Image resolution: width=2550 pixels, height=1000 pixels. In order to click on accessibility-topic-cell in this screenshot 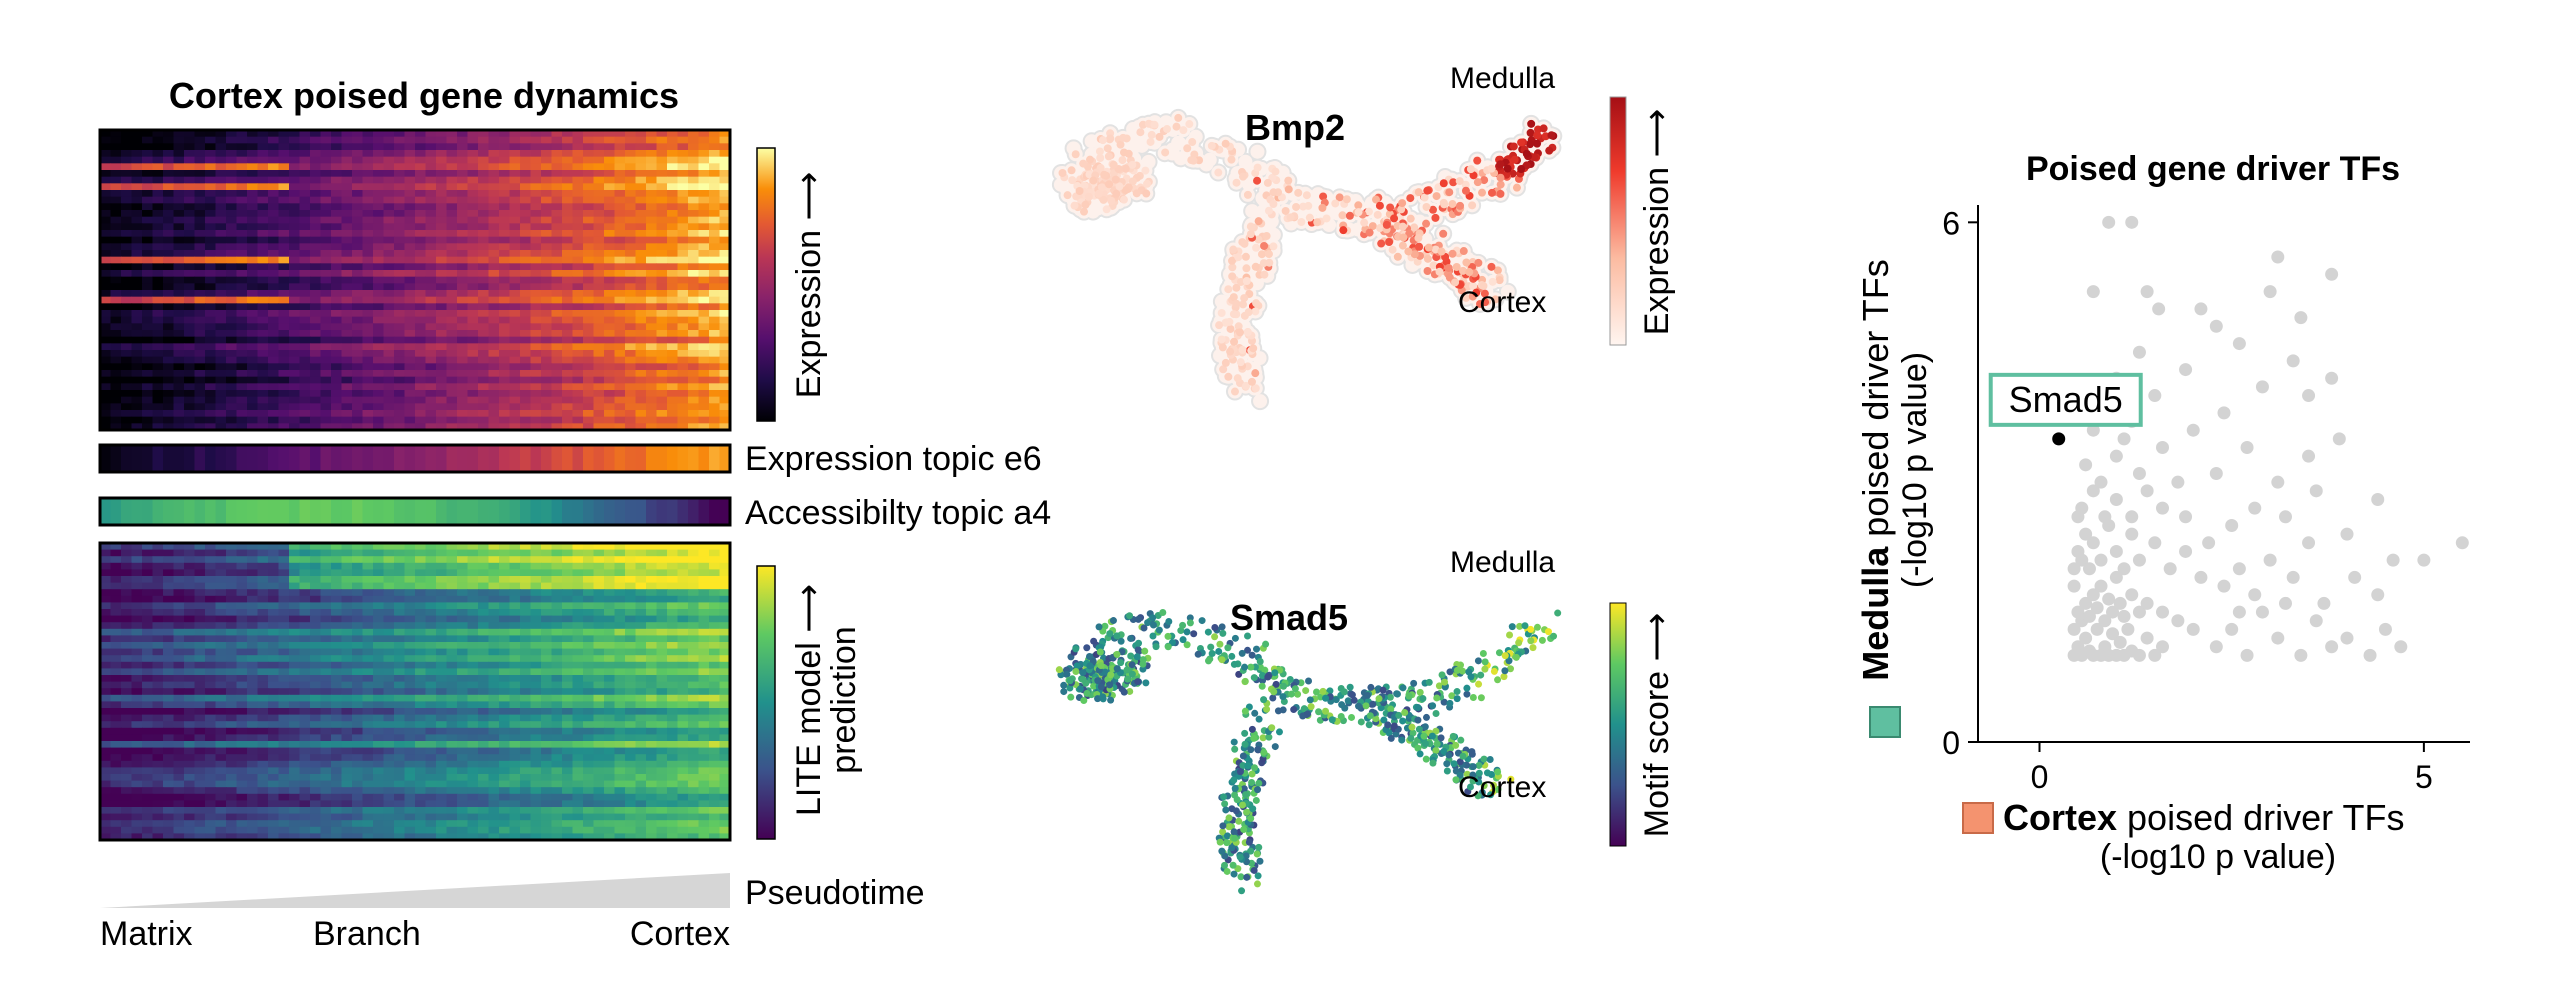, I will do `click(295, 511)`.